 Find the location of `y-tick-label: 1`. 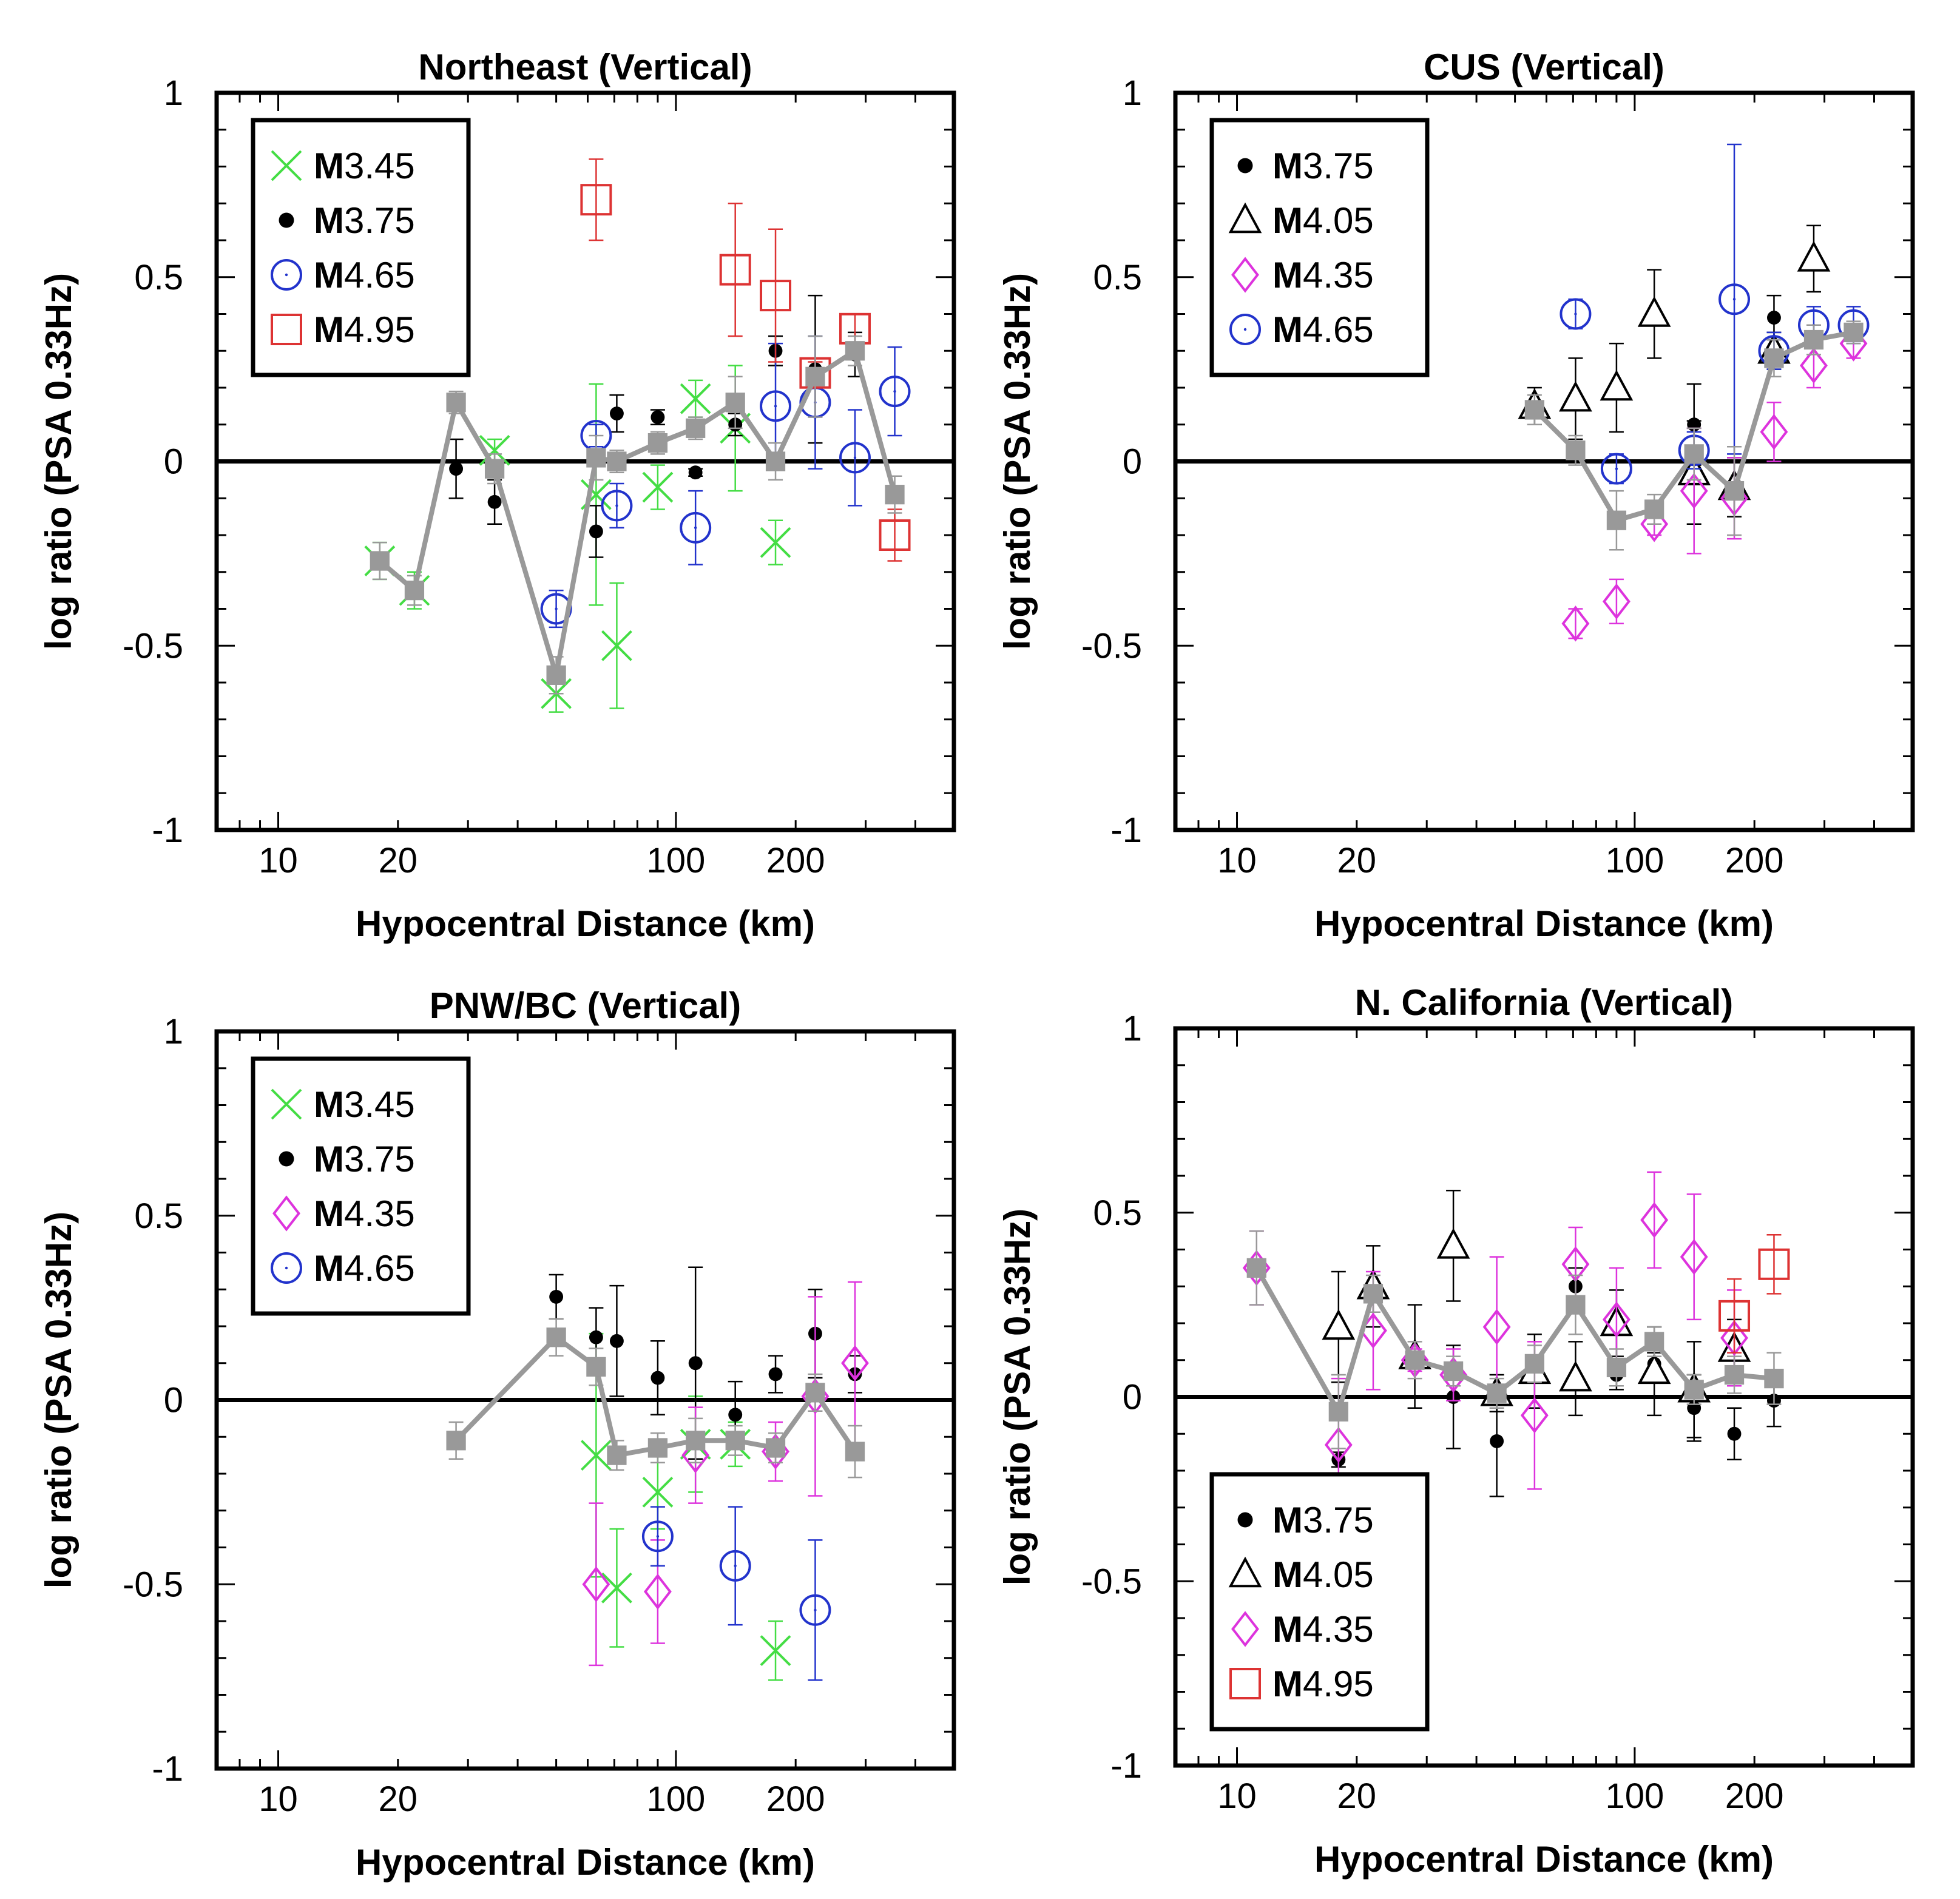

y-tick-label: 1 is located at coordinates (1132, 1028).